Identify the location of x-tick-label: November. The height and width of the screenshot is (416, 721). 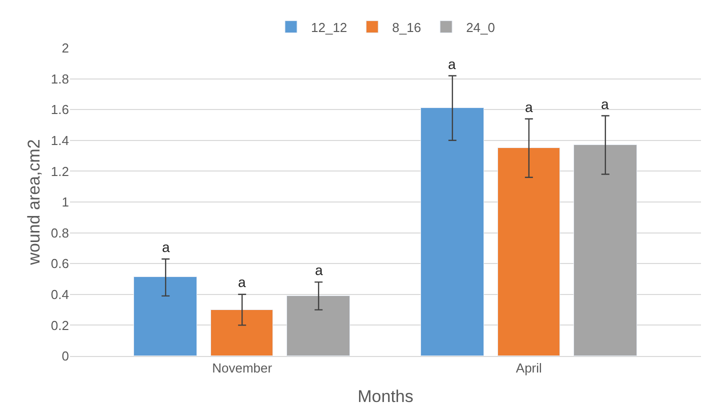
(242, 368).